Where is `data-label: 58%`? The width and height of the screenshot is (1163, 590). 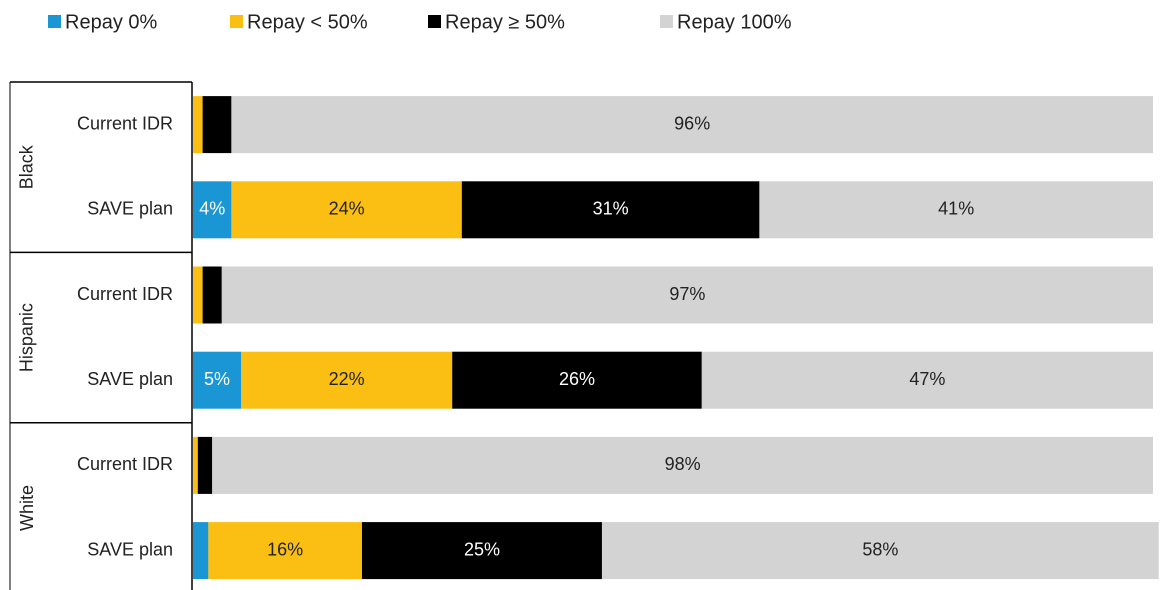
data-label: 58% is located at coordinates (880, 549).